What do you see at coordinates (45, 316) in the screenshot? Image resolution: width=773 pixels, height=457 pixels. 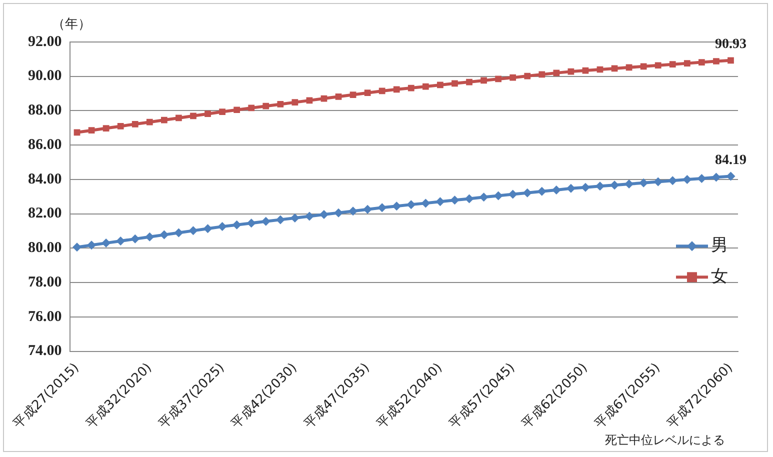 I see `y-tick-label: 76.00` at bounding box center [45, 316].